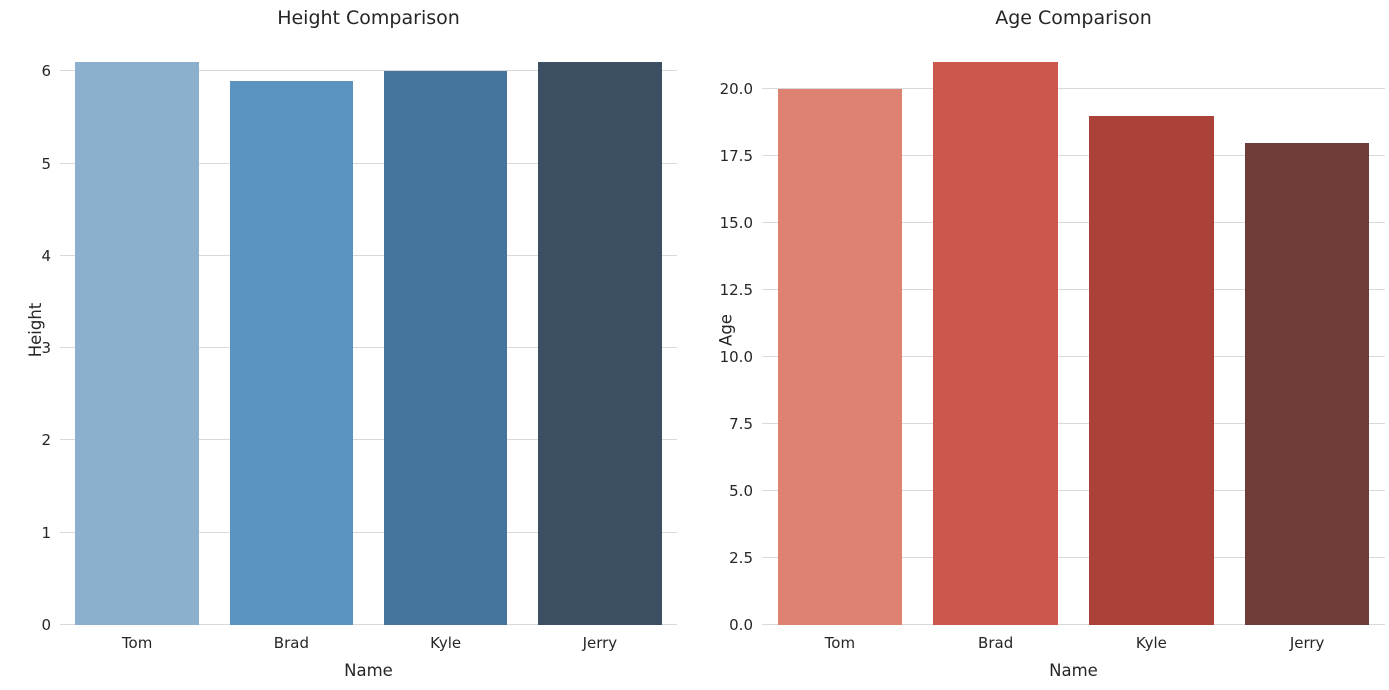 This screenshot has height=690, width=1389. I want to click on y-tick-label: 1, so click(46, 532).